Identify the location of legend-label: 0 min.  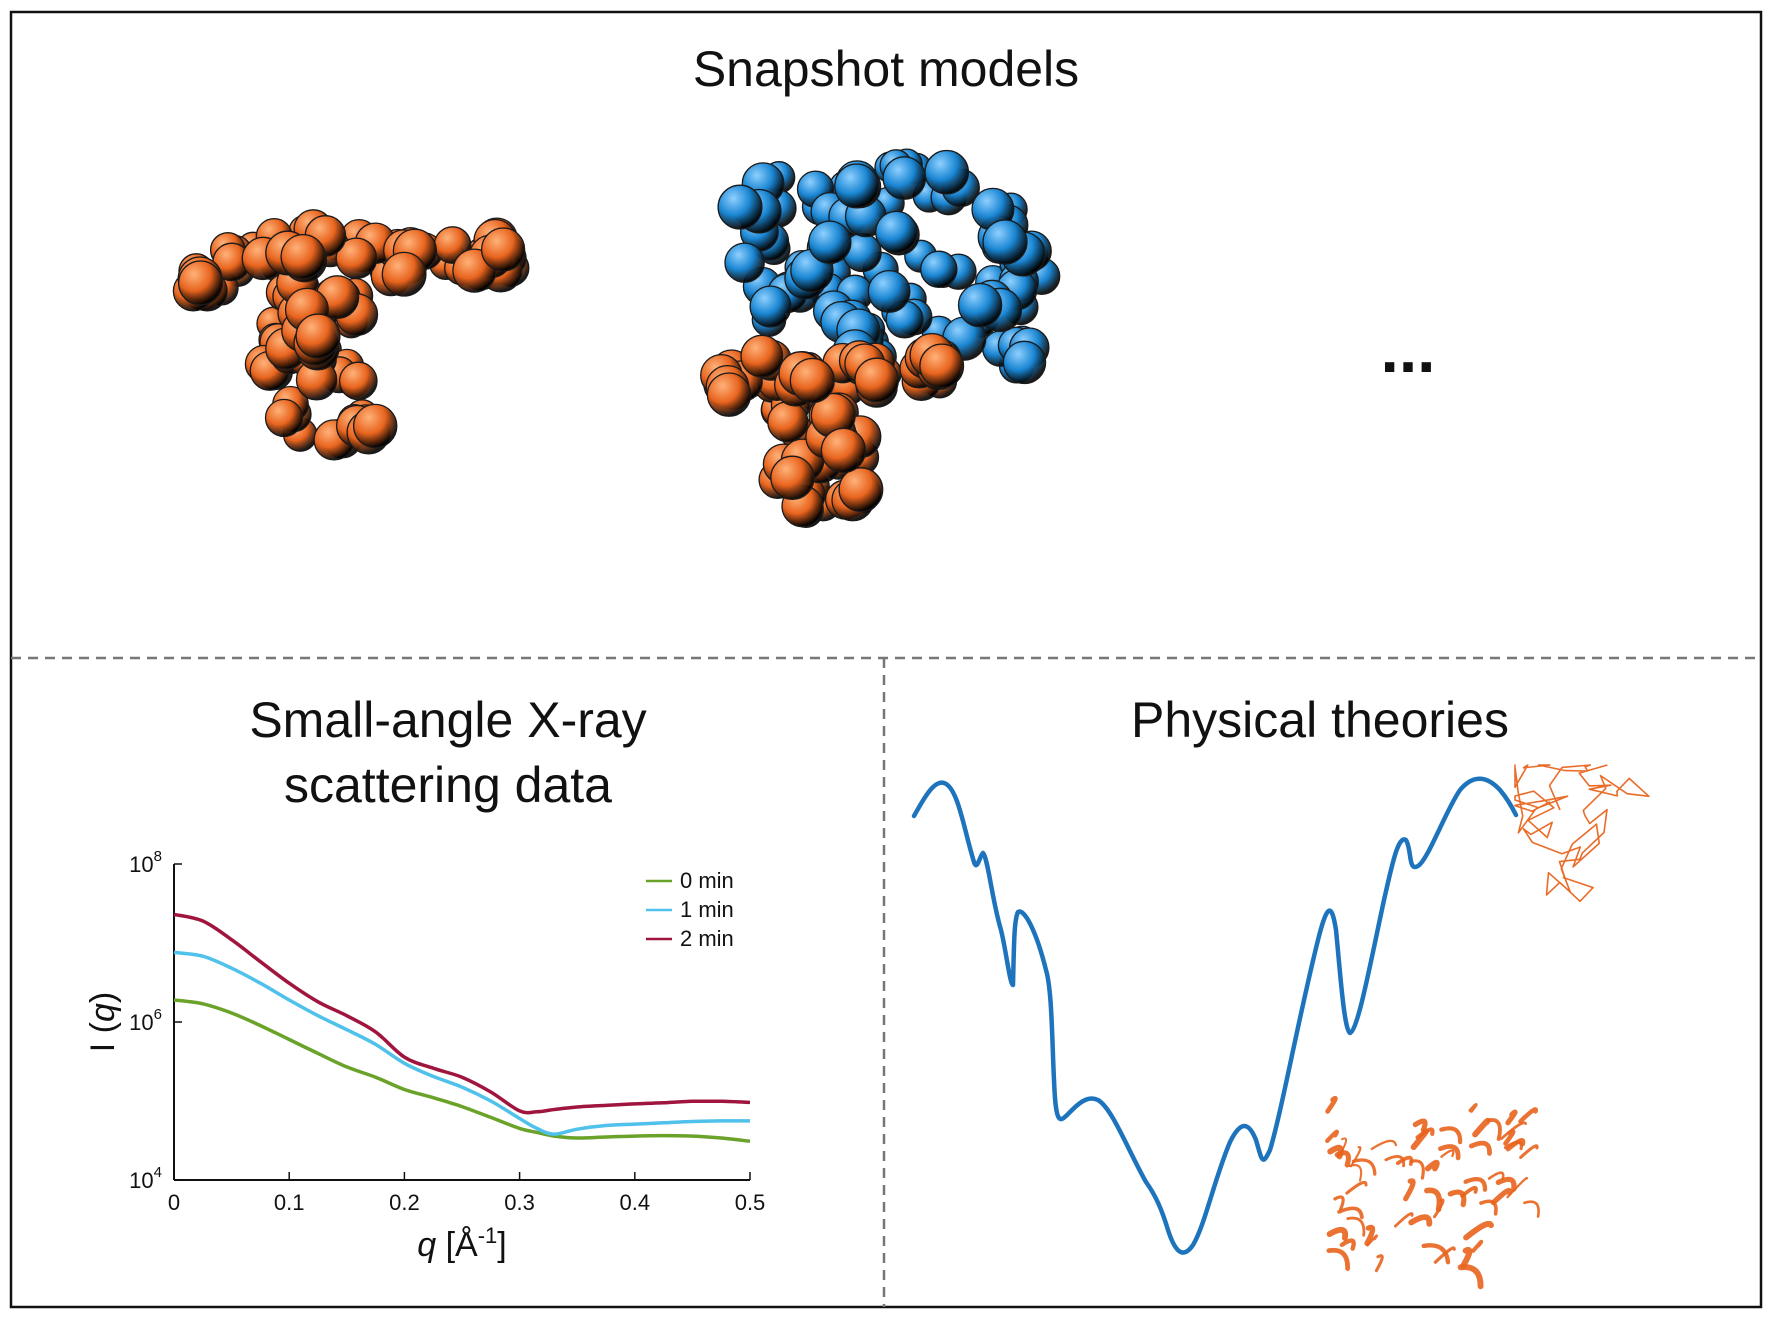
(707, 880).